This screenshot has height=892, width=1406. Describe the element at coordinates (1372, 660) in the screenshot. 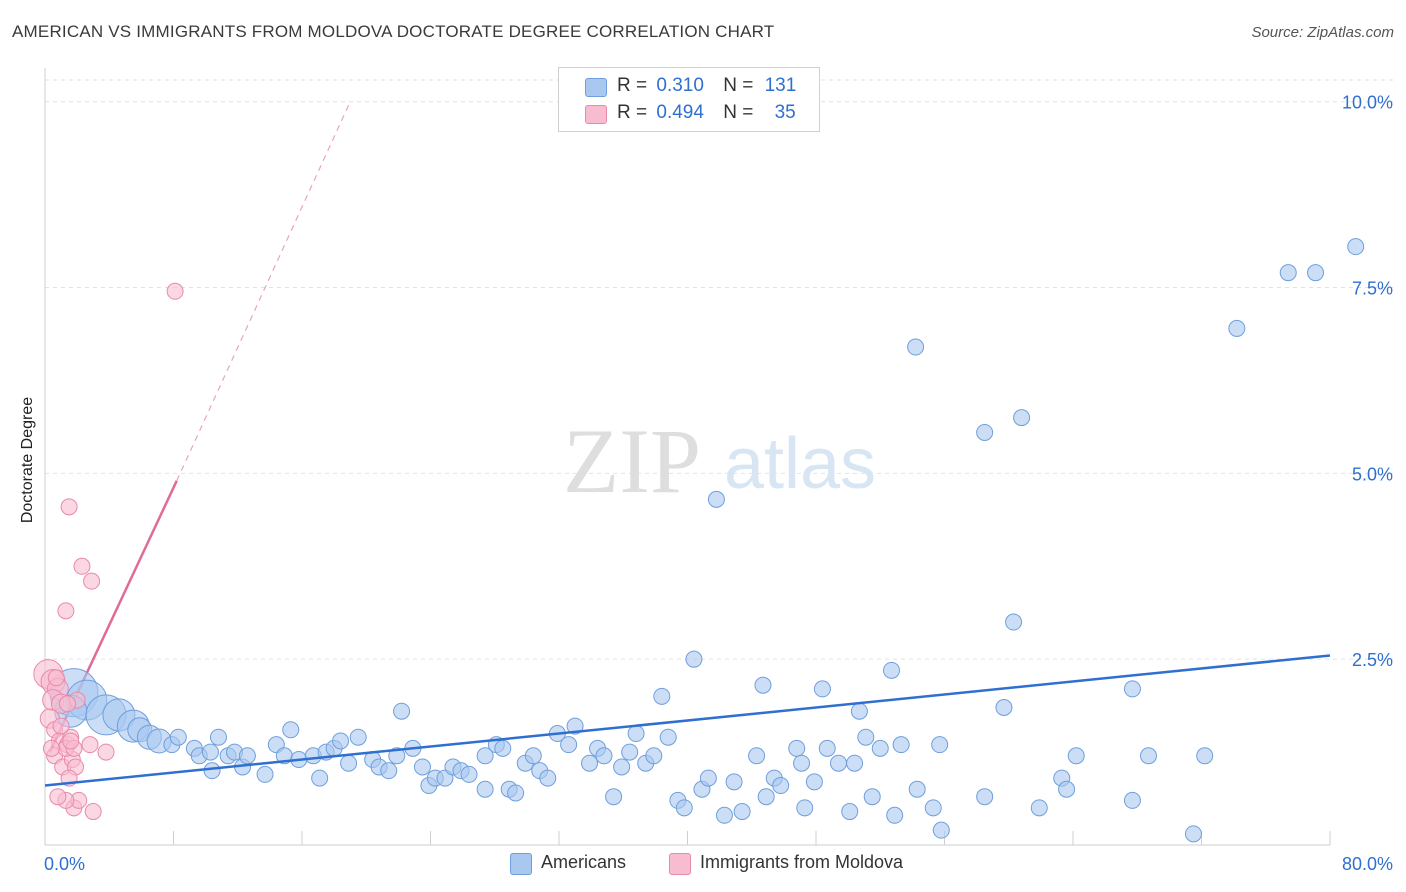

I see `y-tick-label: 2.5%` at that location.